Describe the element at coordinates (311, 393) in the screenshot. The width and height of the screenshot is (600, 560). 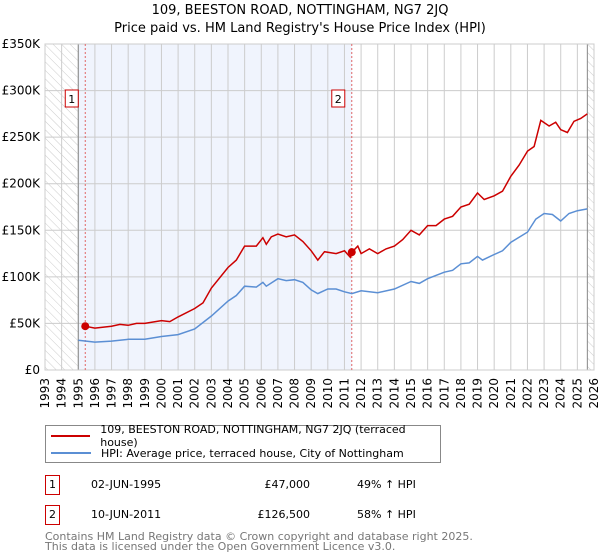
I see `x-tick-label: 2009` at that location.